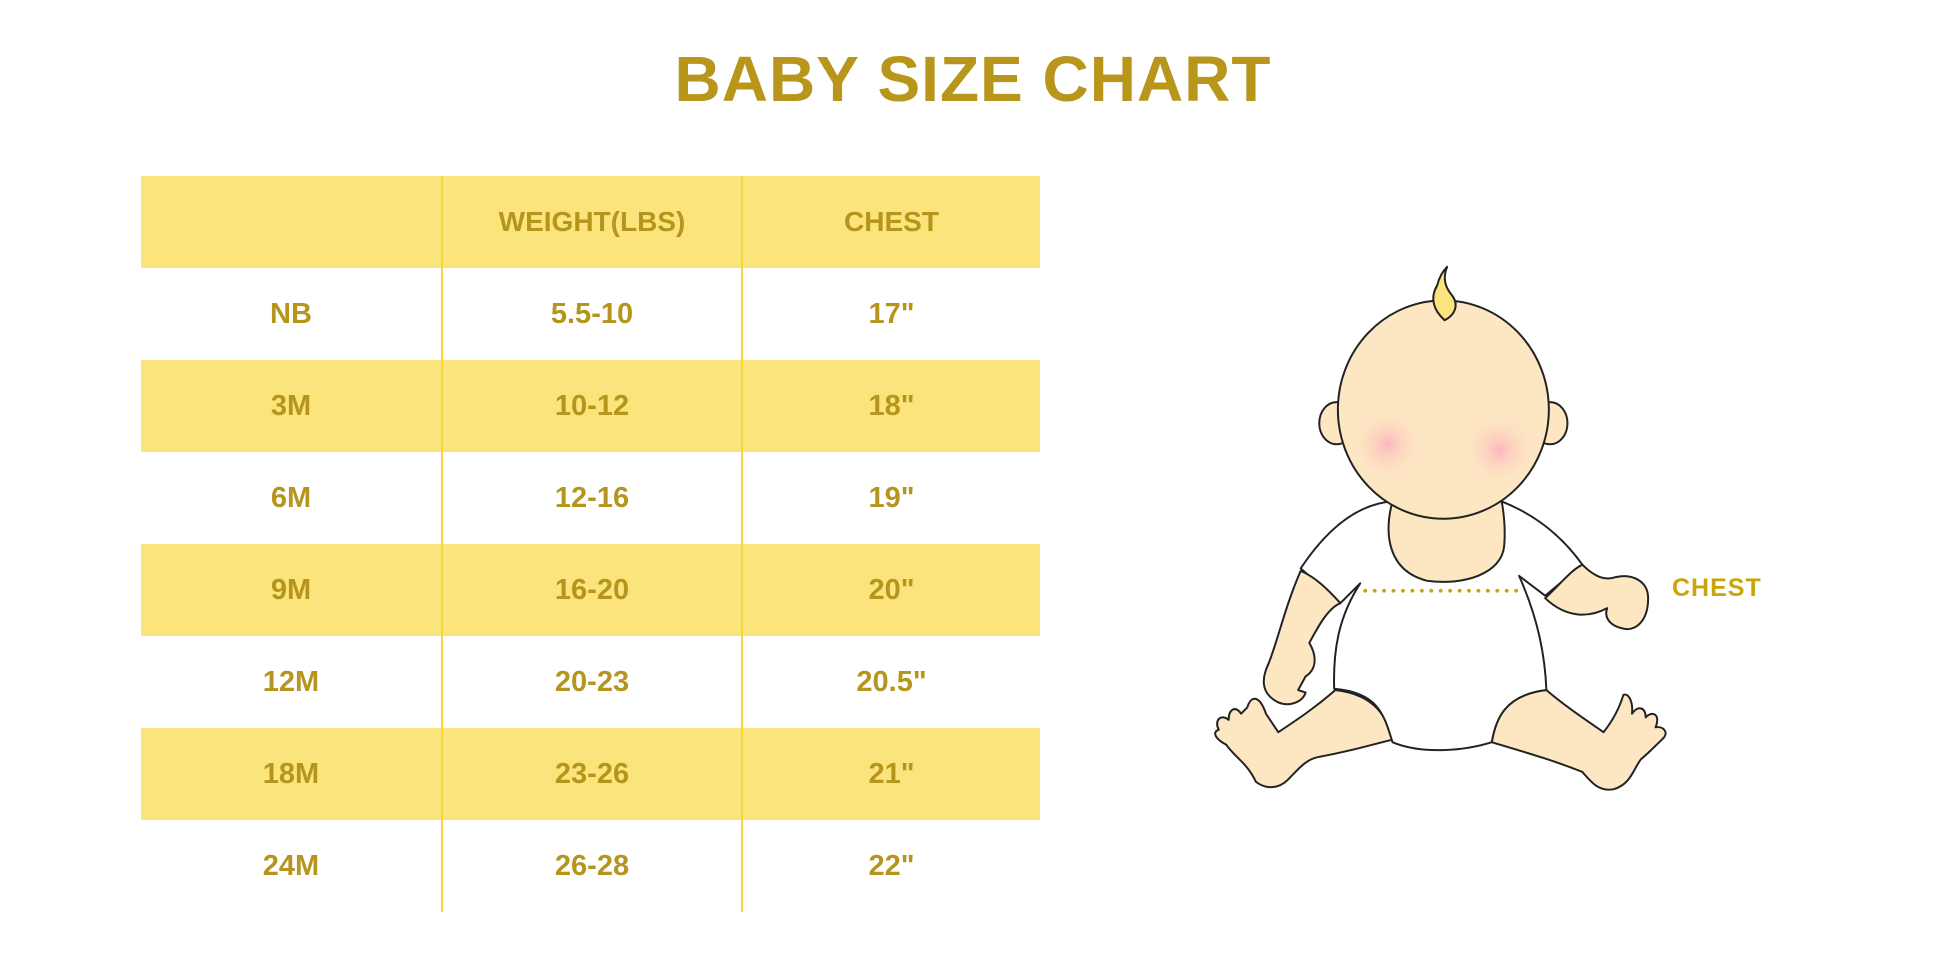 Image resolution: width=1946 pixels, height=973 pixels. What do you see at coordinates (291, 405) in the screenshot?
I see `cell-size: 3M` at bounding box center [291, 405].